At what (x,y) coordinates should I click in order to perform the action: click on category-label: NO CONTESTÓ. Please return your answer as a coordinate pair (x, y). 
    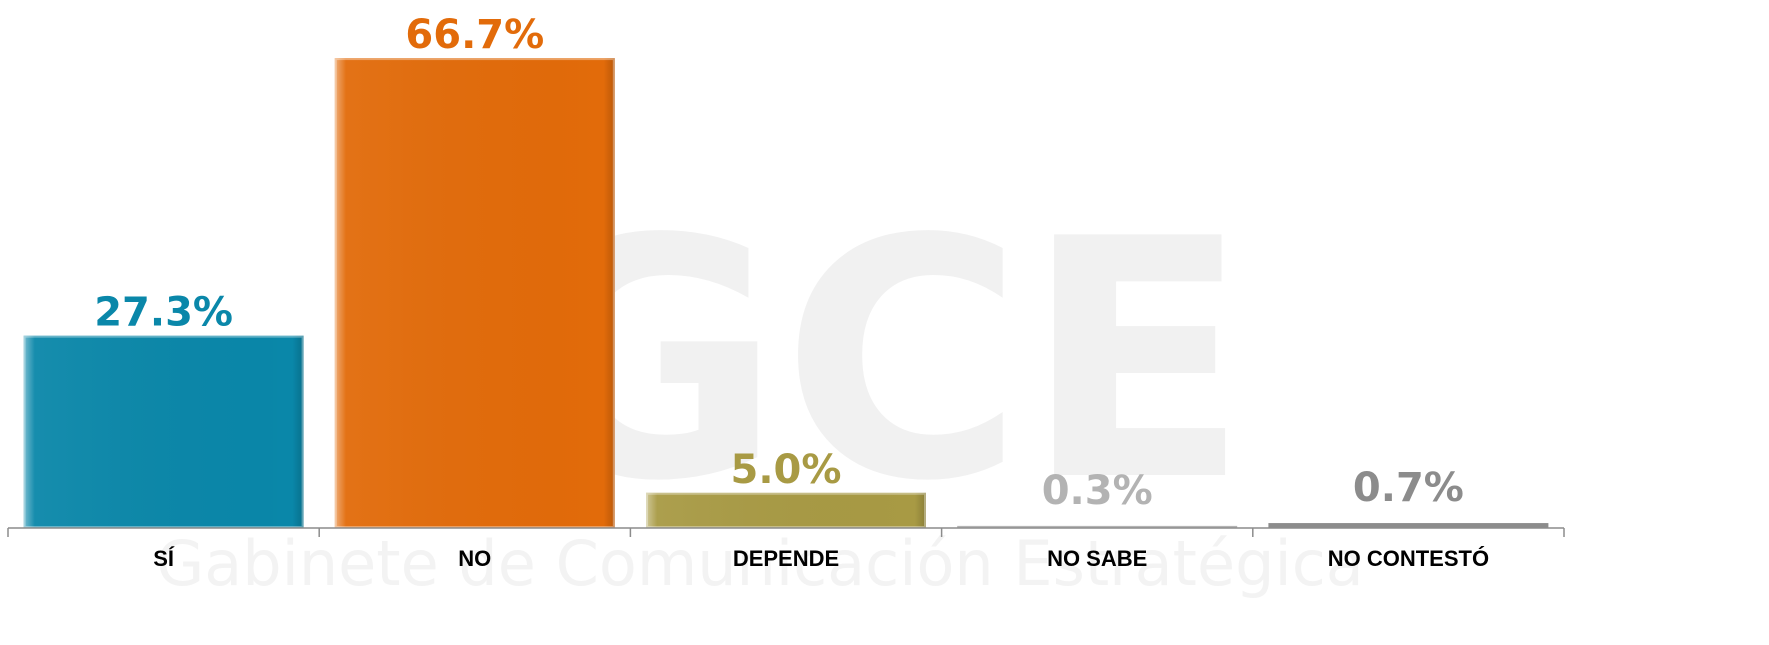
    Looking at the image, I should click on (1408, 558).